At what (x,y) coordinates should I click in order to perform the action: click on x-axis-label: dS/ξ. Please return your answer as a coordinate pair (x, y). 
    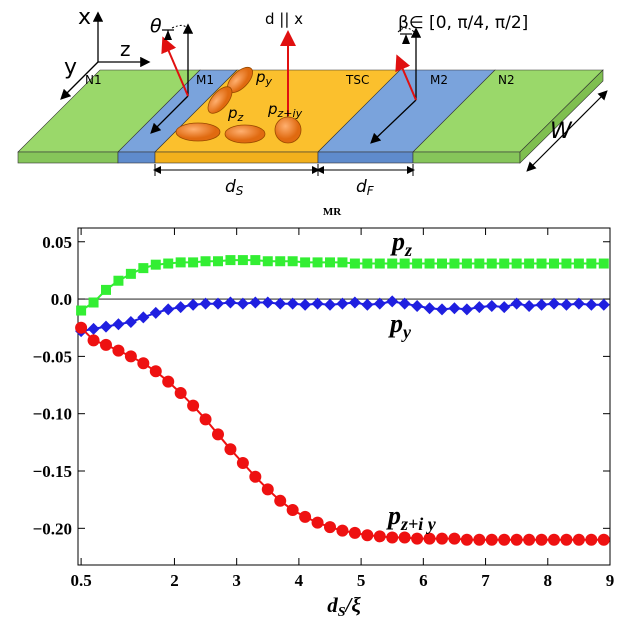
    Looking at the image, I should click on (344, 606).